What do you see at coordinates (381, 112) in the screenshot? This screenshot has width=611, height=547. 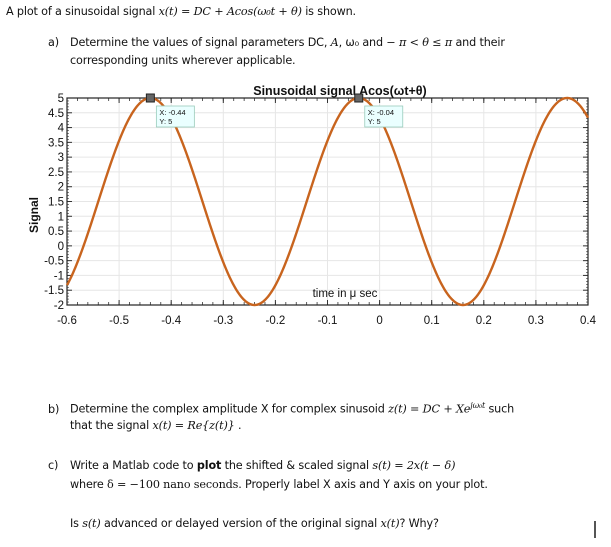 I see `datatip-x-value: X: -0.04` at bounding box center [381, 112].